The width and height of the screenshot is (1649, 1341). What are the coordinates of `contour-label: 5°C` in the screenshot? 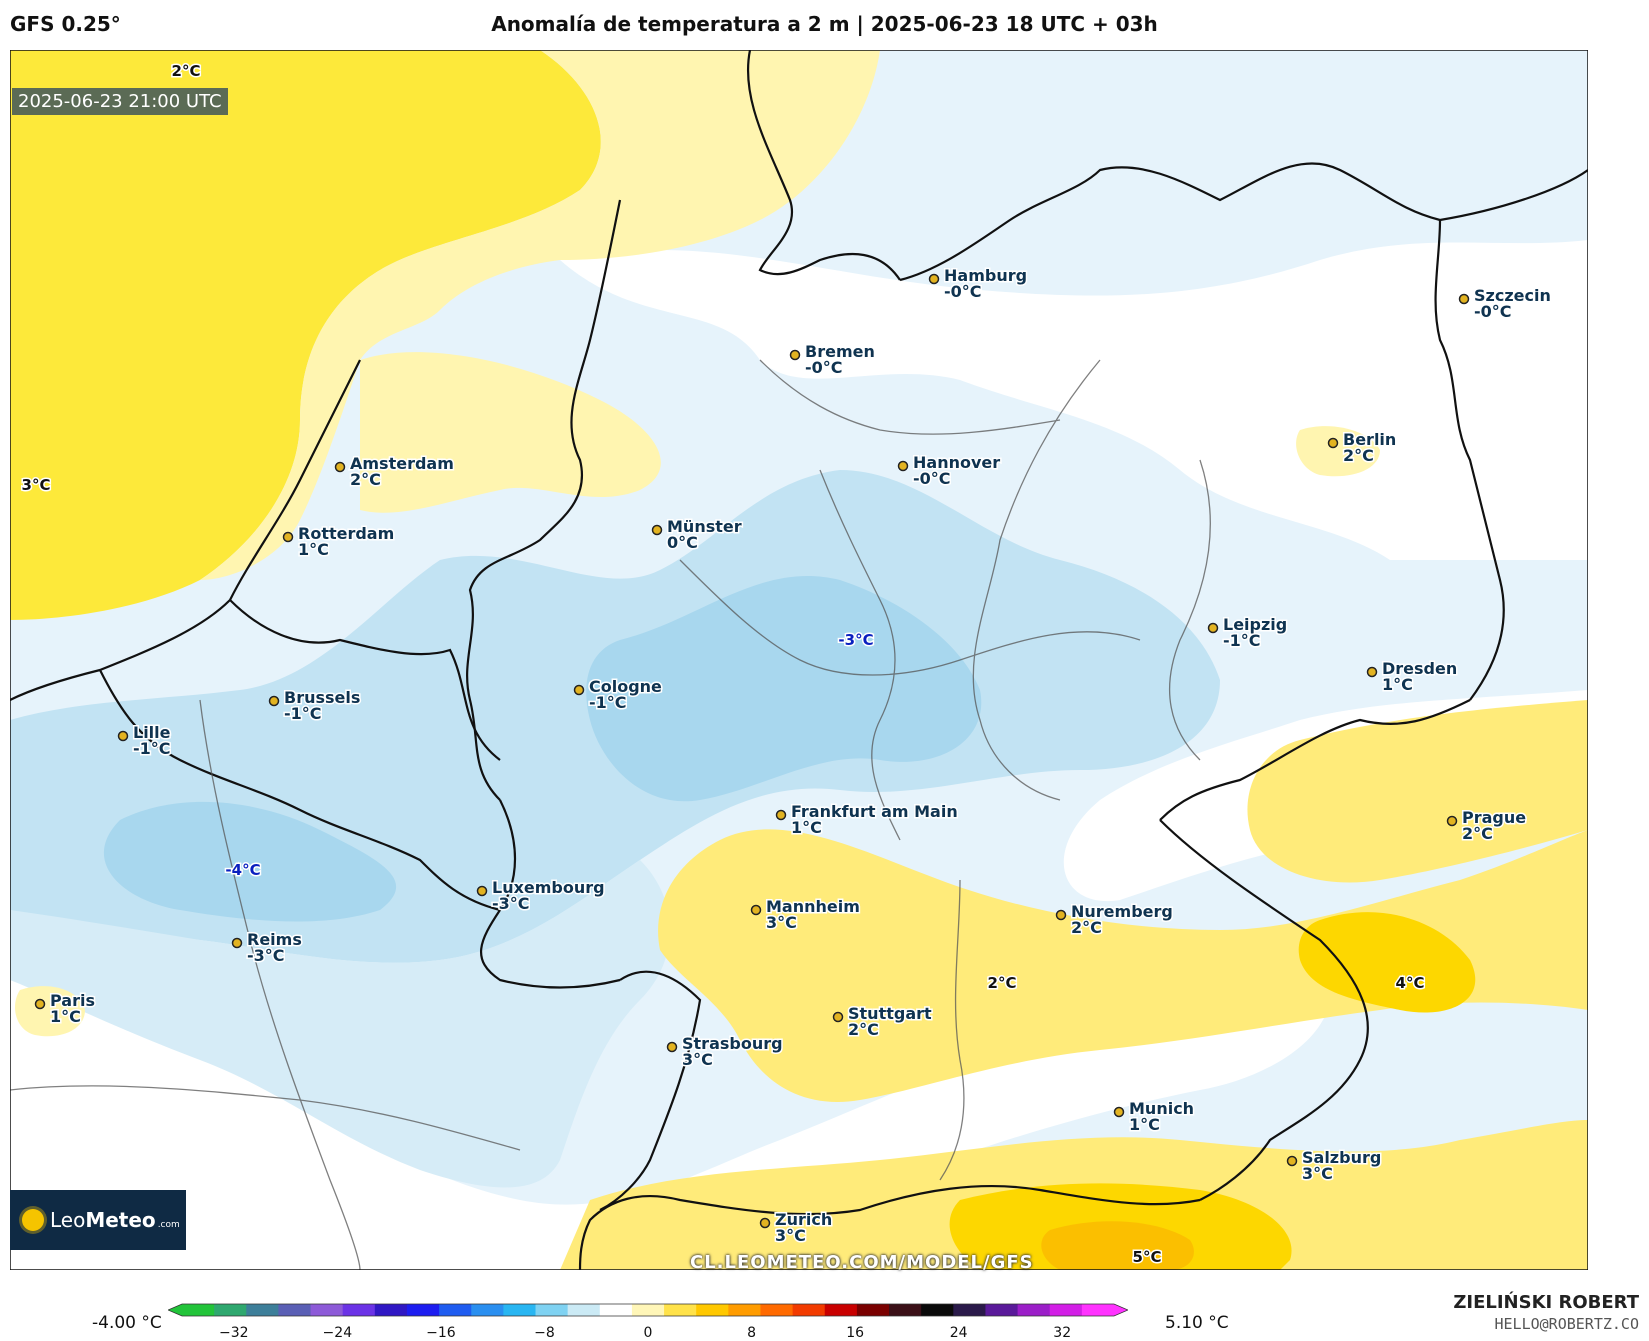 It's located at (1147, 1257).